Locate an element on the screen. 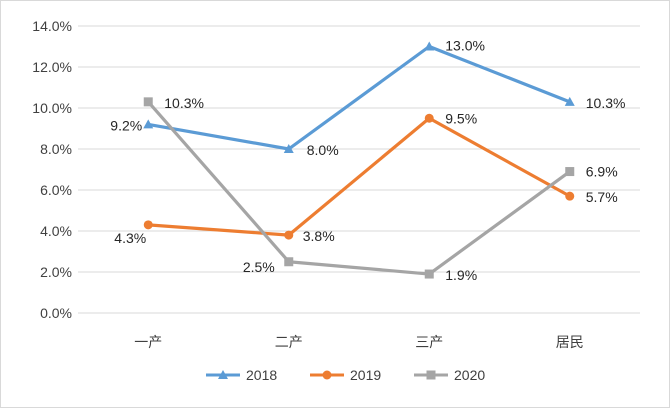 This screenshot has height=408, width=670. x-tick-label: 三产 is located at coordinates (429, 342).